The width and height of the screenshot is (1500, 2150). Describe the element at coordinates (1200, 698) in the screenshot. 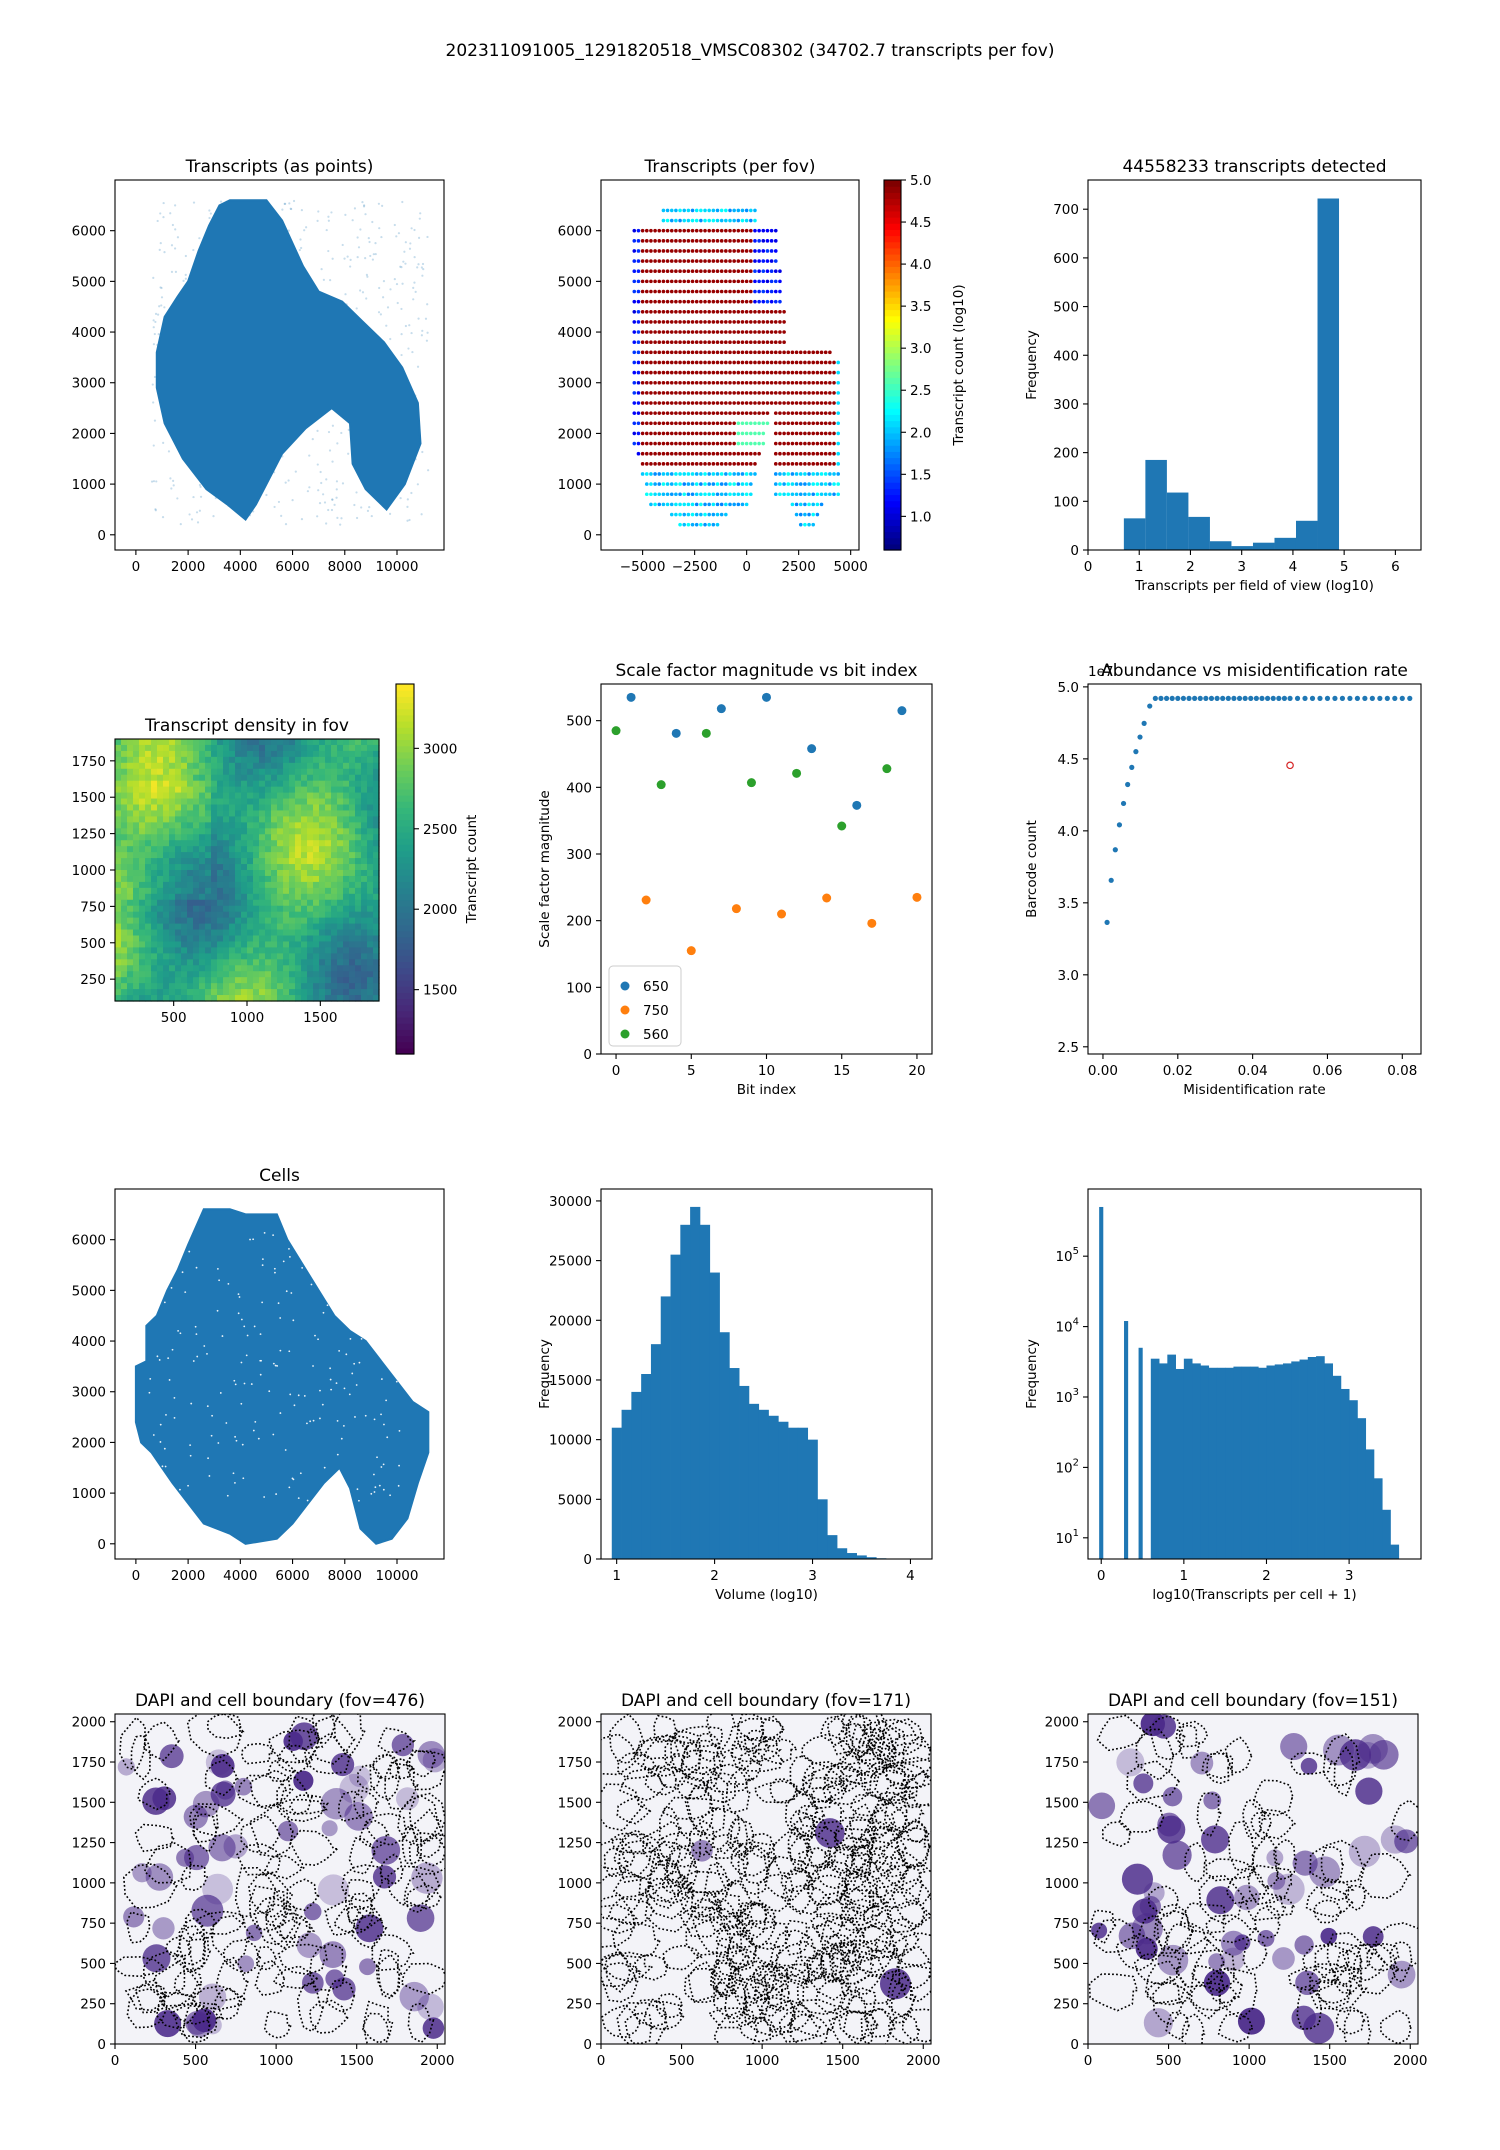

I see `barcode-point` at that location.